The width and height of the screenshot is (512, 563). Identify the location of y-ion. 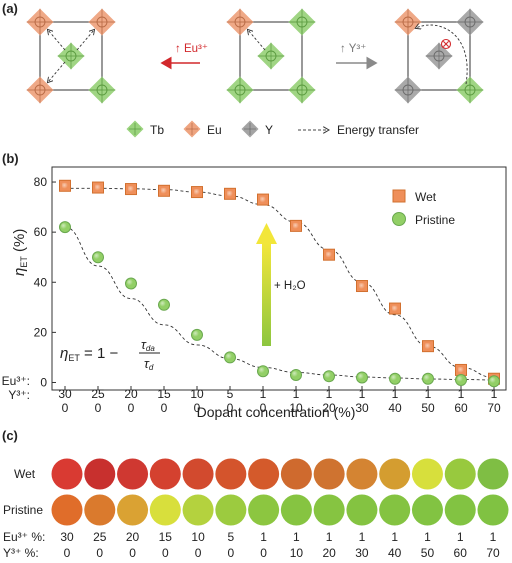
(408, 90).